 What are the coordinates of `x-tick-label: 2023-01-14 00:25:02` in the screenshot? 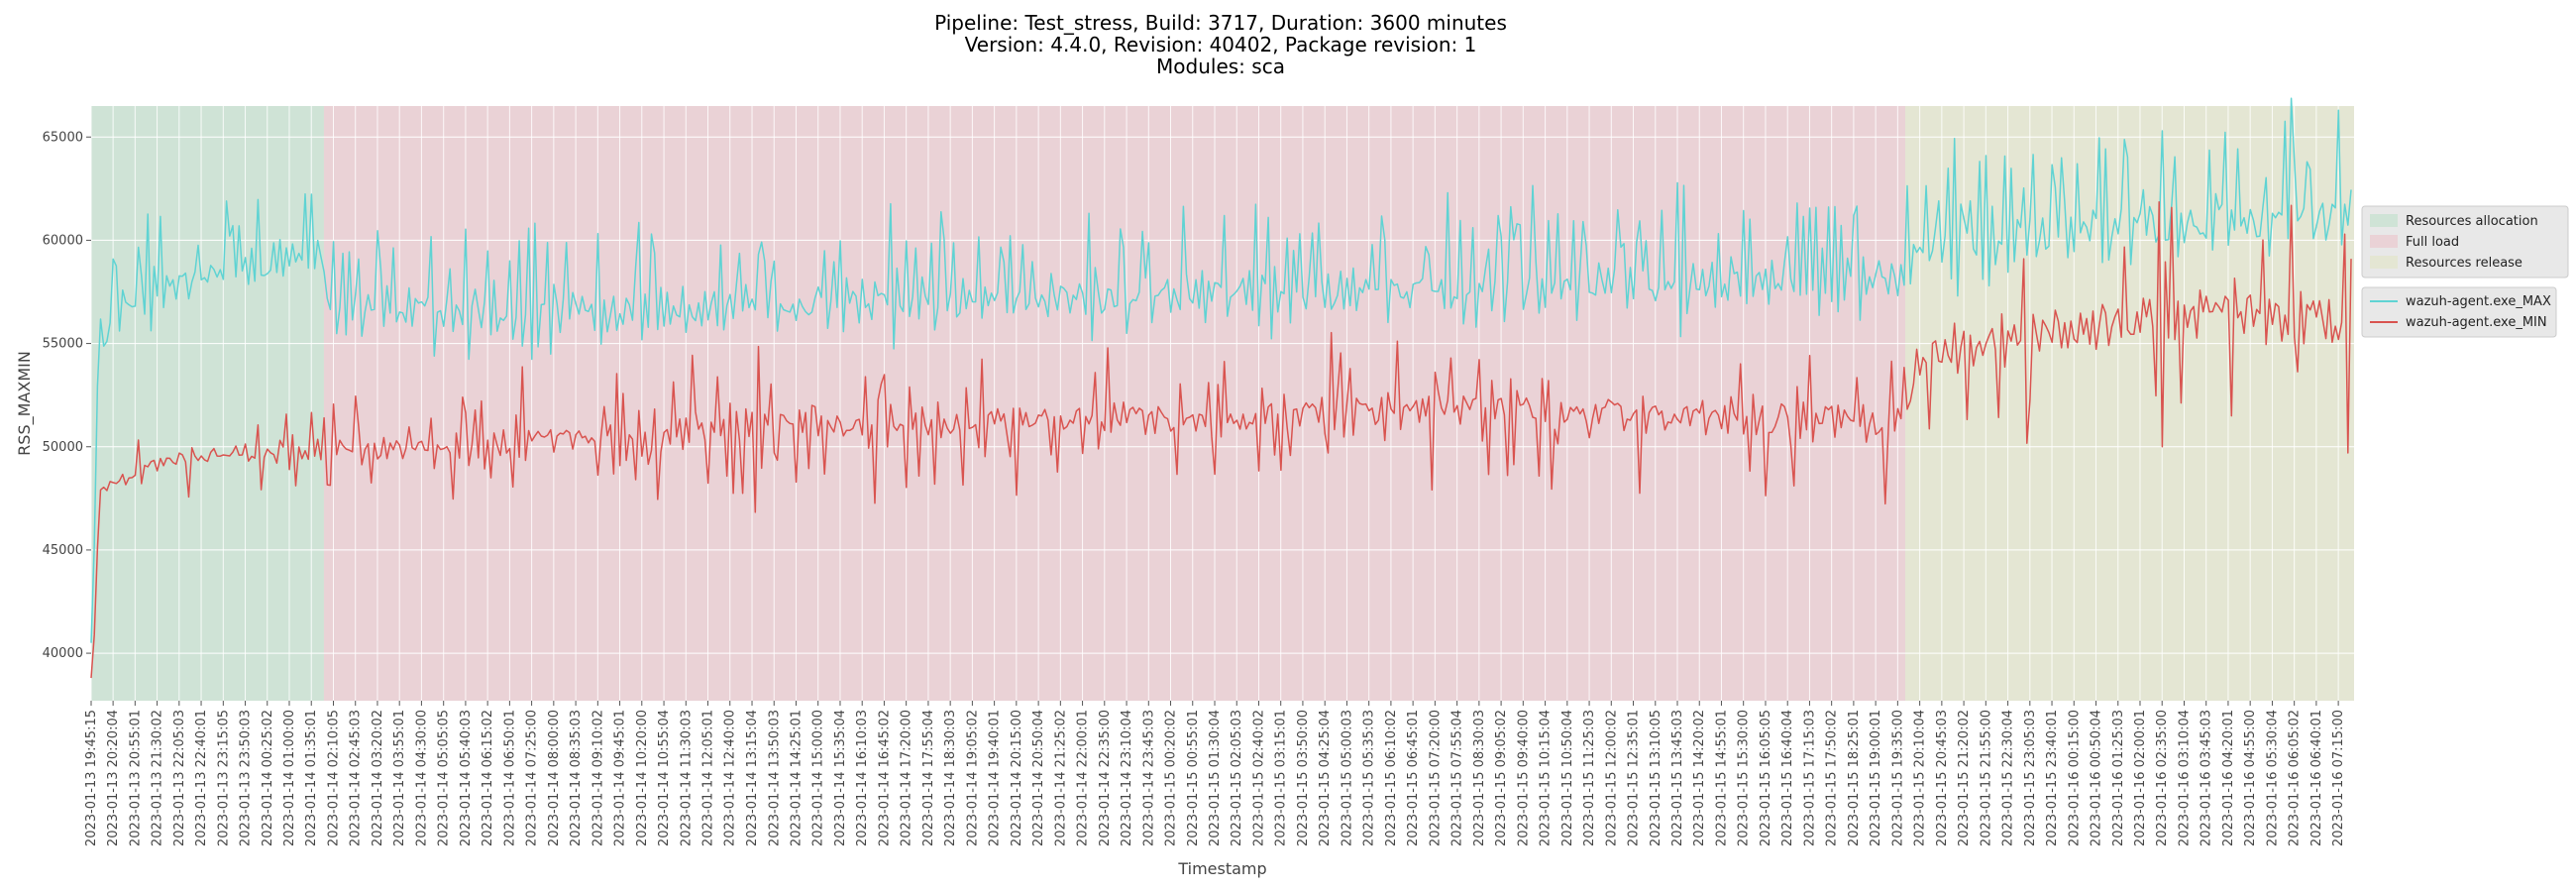 It's located at (268, 778).